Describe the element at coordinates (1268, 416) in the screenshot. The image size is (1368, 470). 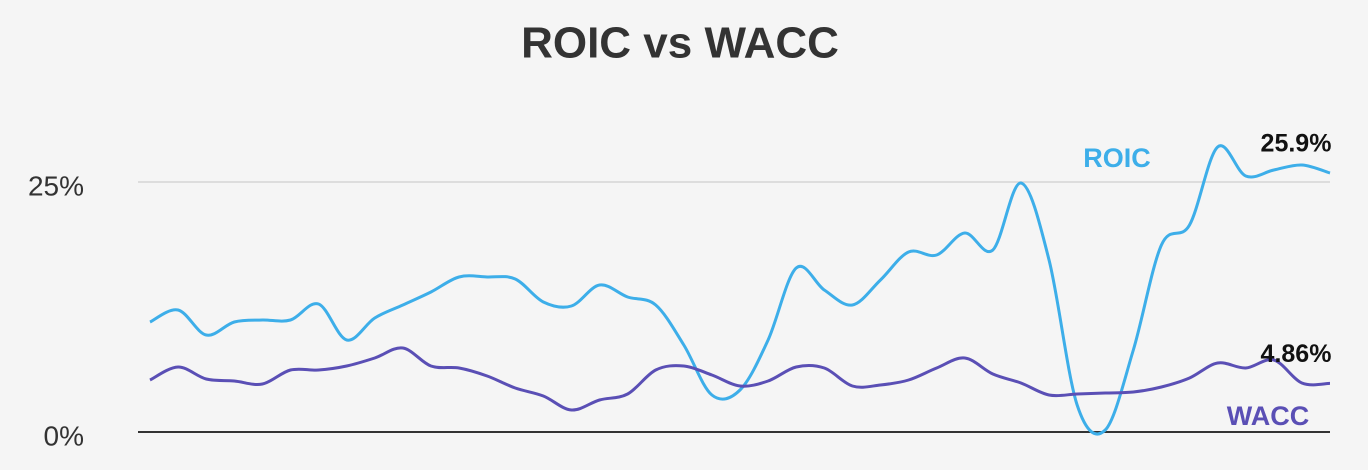
I see `series-label: WACC` at that location.